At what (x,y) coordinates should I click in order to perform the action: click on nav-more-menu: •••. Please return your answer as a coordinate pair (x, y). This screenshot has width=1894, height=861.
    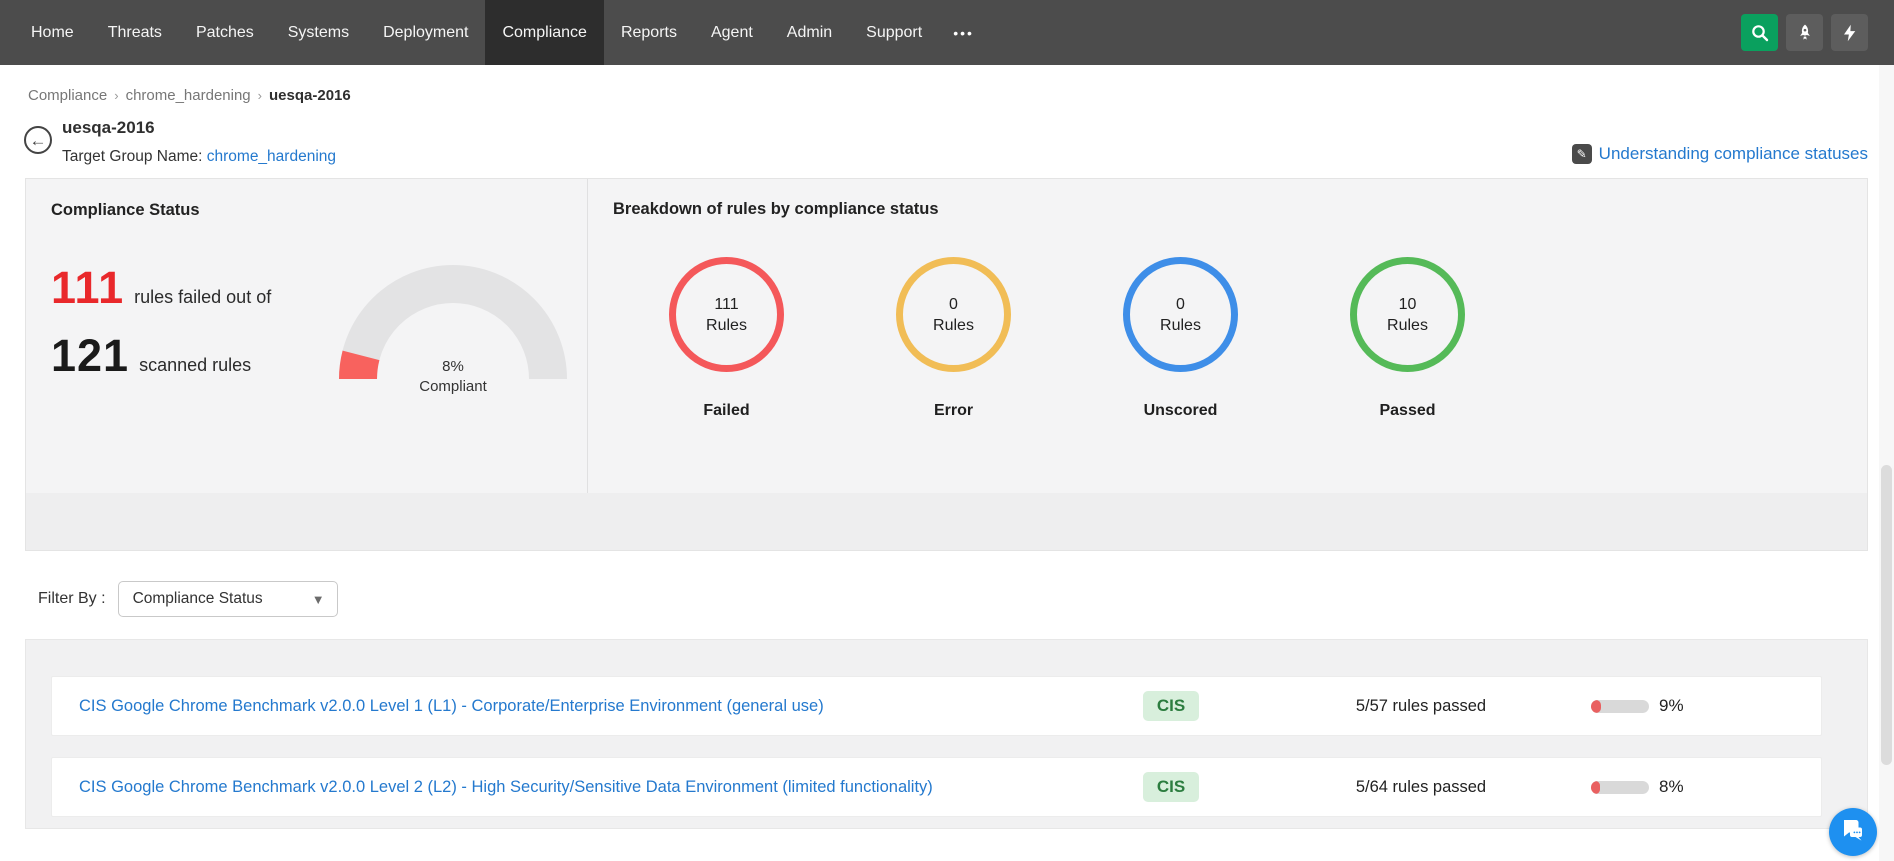
    Looking at the image, I should click on (963, 32).